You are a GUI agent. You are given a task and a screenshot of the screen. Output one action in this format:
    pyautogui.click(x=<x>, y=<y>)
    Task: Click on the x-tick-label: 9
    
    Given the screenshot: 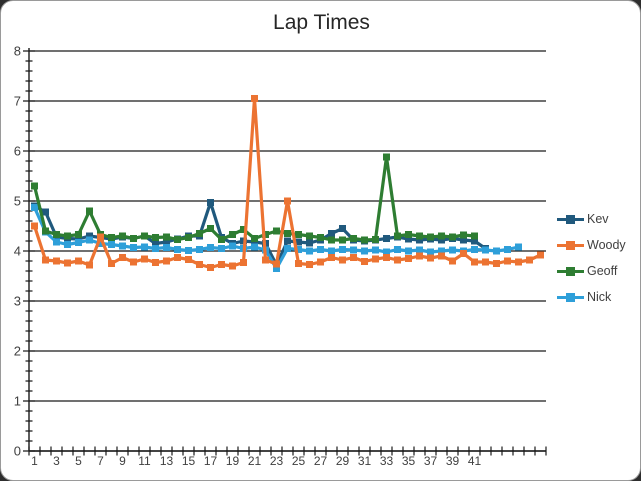 What is the action you would take?
    pyautogui.click(x=122, y=461)
    